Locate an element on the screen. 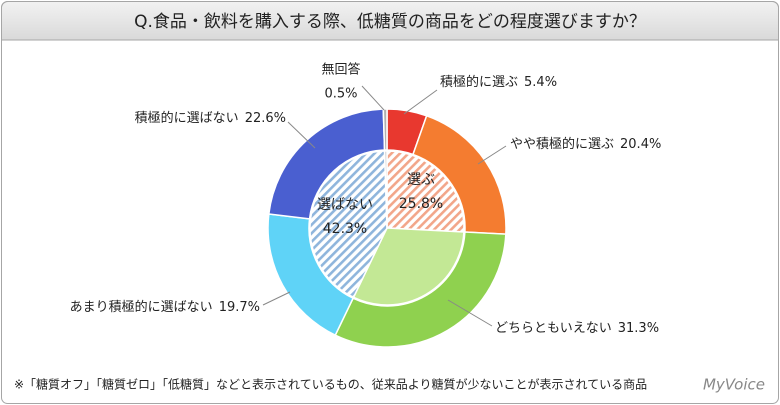  category-label: 積極的に選ぶ is located at coordinates (479, 82).